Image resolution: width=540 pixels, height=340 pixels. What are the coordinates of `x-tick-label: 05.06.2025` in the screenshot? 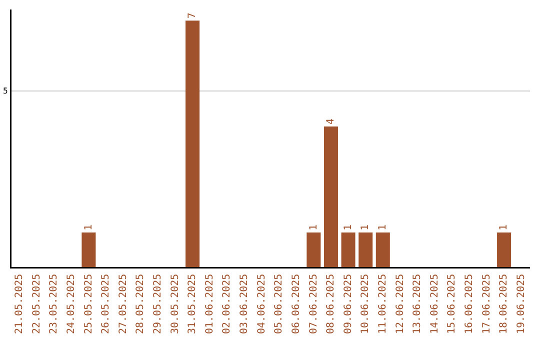 It's located at (279, 304).